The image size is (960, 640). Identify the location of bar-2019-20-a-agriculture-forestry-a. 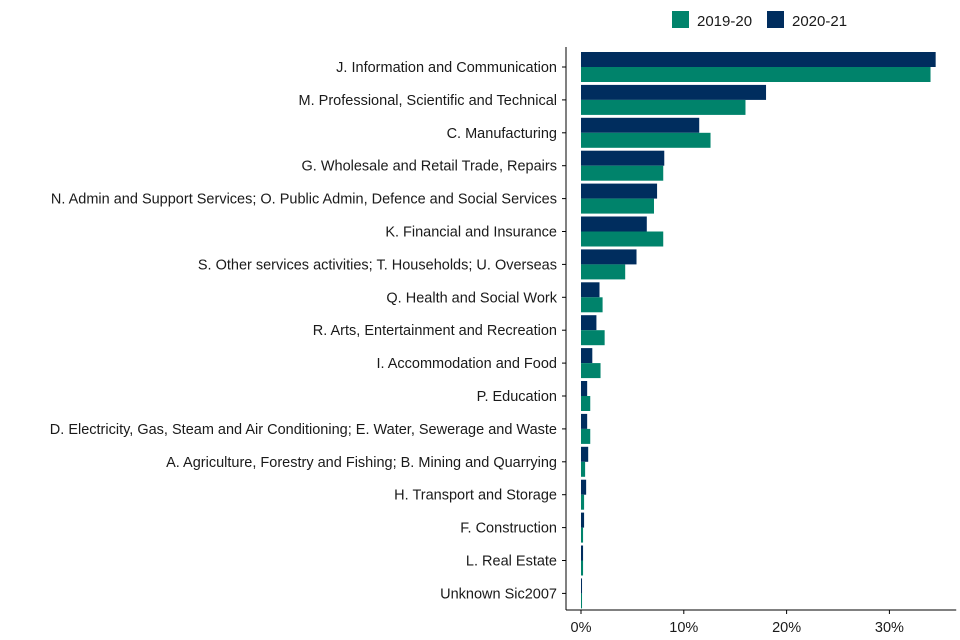
(583, 469).